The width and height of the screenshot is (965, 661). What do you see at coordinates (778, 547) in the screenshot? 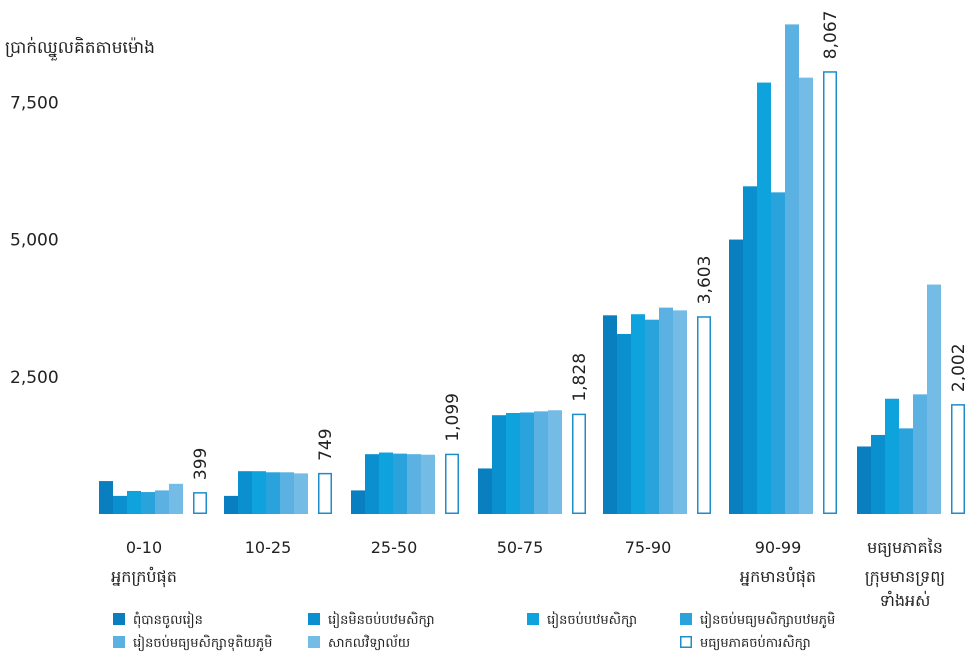
I see `category-label: 90-99` at bounding box center [778, 547].